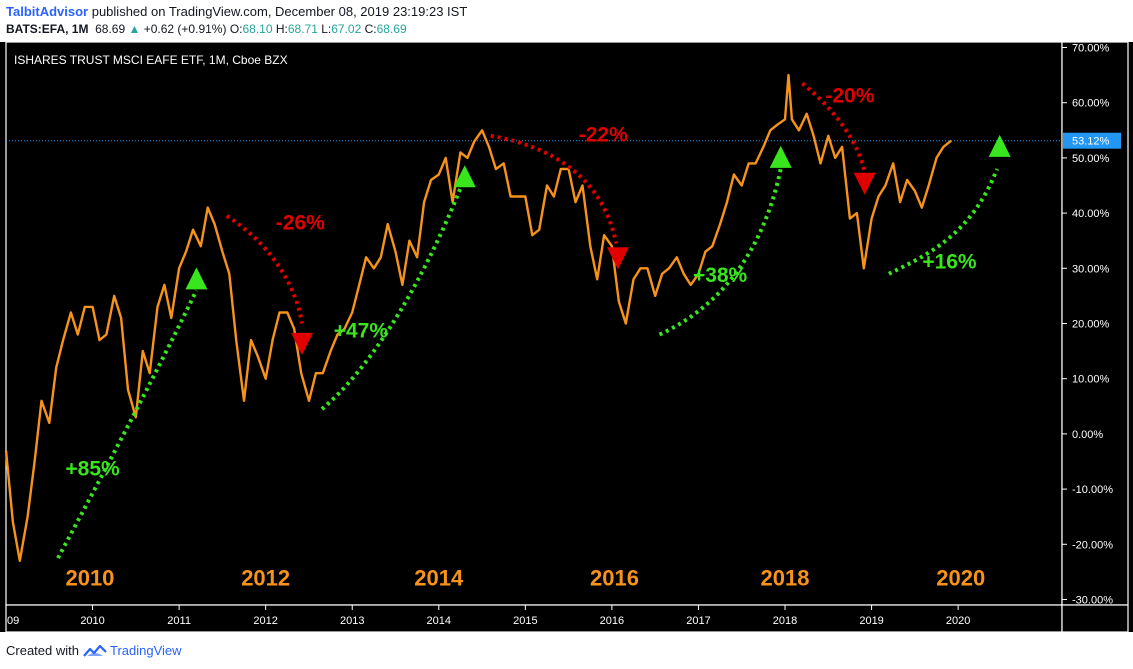 The image size is (1133, 669). I want to click on year-label: 2010, so click(89, 578).